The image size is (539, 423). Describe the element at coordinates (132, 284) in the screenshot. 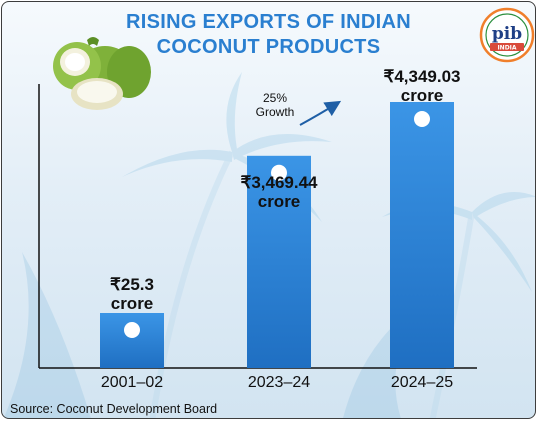

I see `value-amount: ₹25.3` at that location.